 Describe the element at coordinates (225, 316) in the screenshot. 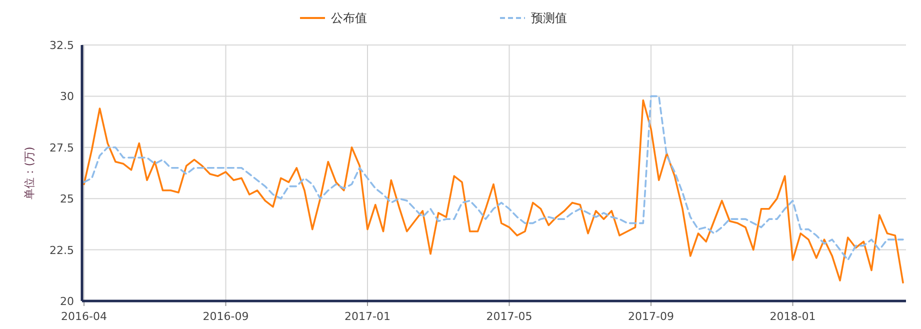

I see `x-tick-label: 2016-09` at that location.